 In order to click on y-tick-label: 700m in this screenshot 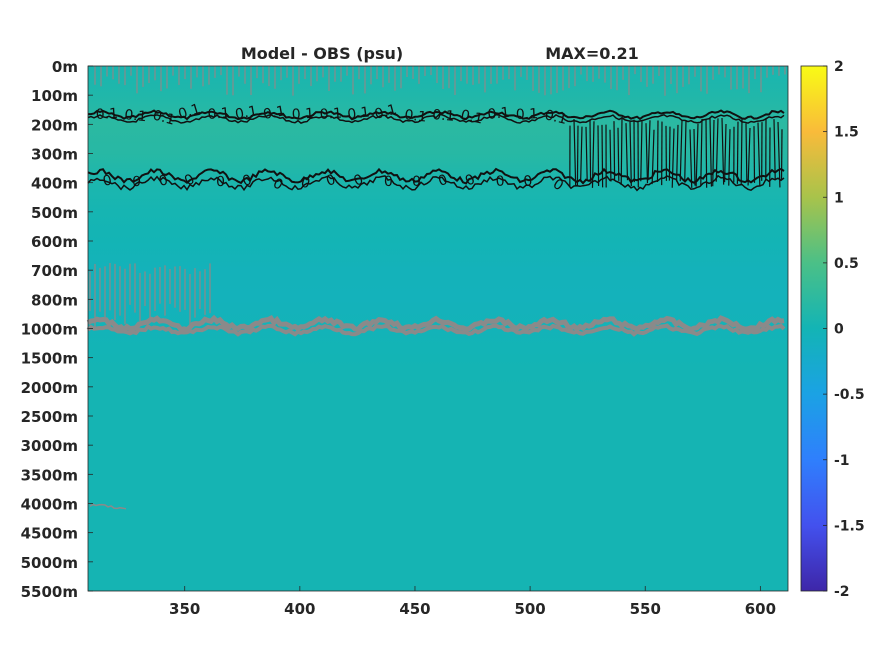, I will do `click(54, 271)`.